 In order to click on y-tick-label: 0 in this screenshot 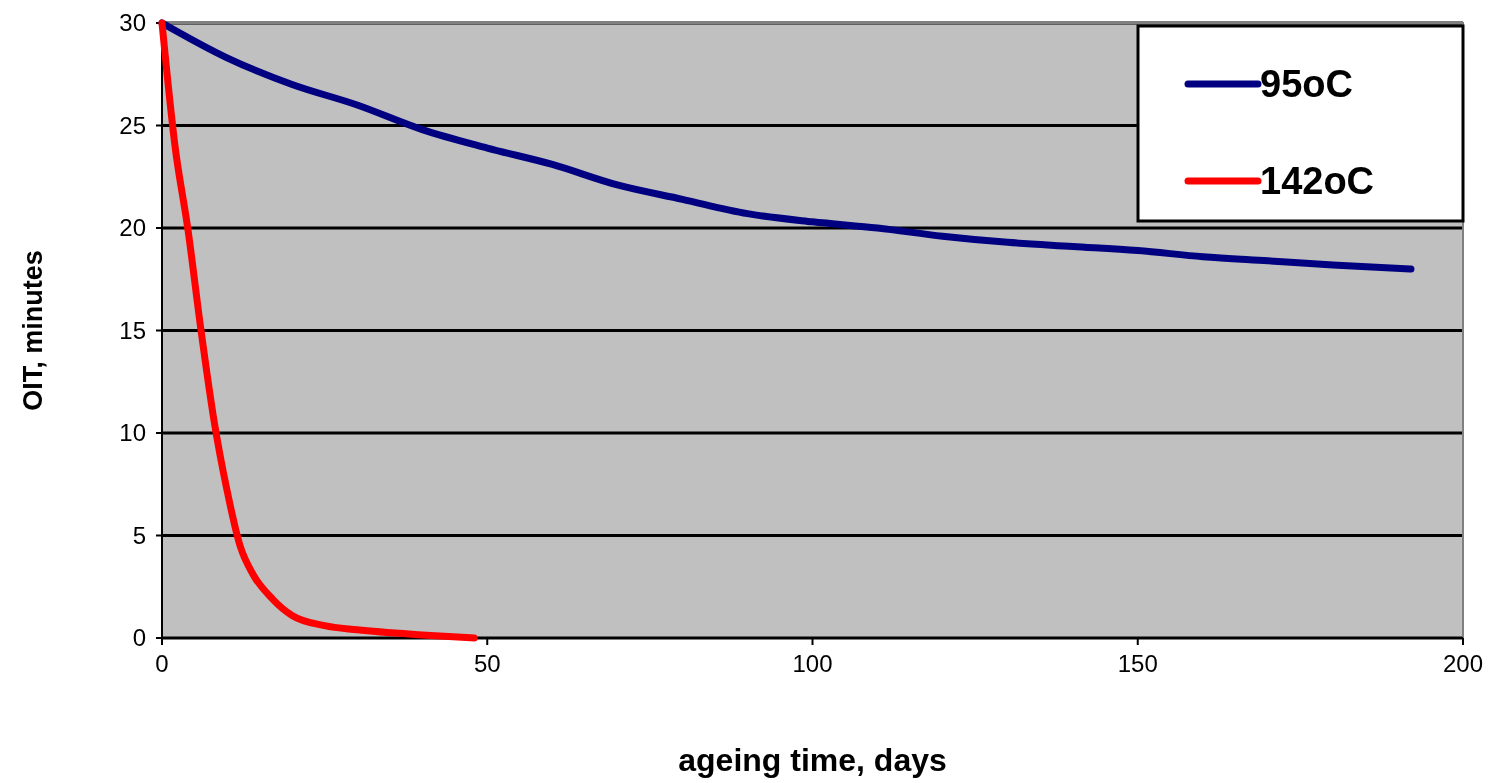, I will do `click(139, 638)`.